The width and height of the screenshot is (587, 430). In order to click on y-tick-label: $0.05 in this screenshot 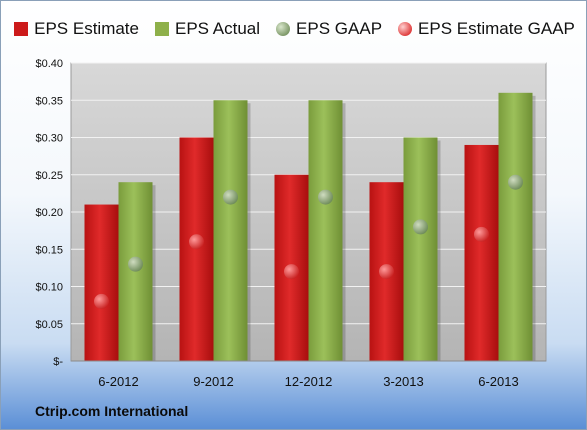, I will do `click(49, 325)`.